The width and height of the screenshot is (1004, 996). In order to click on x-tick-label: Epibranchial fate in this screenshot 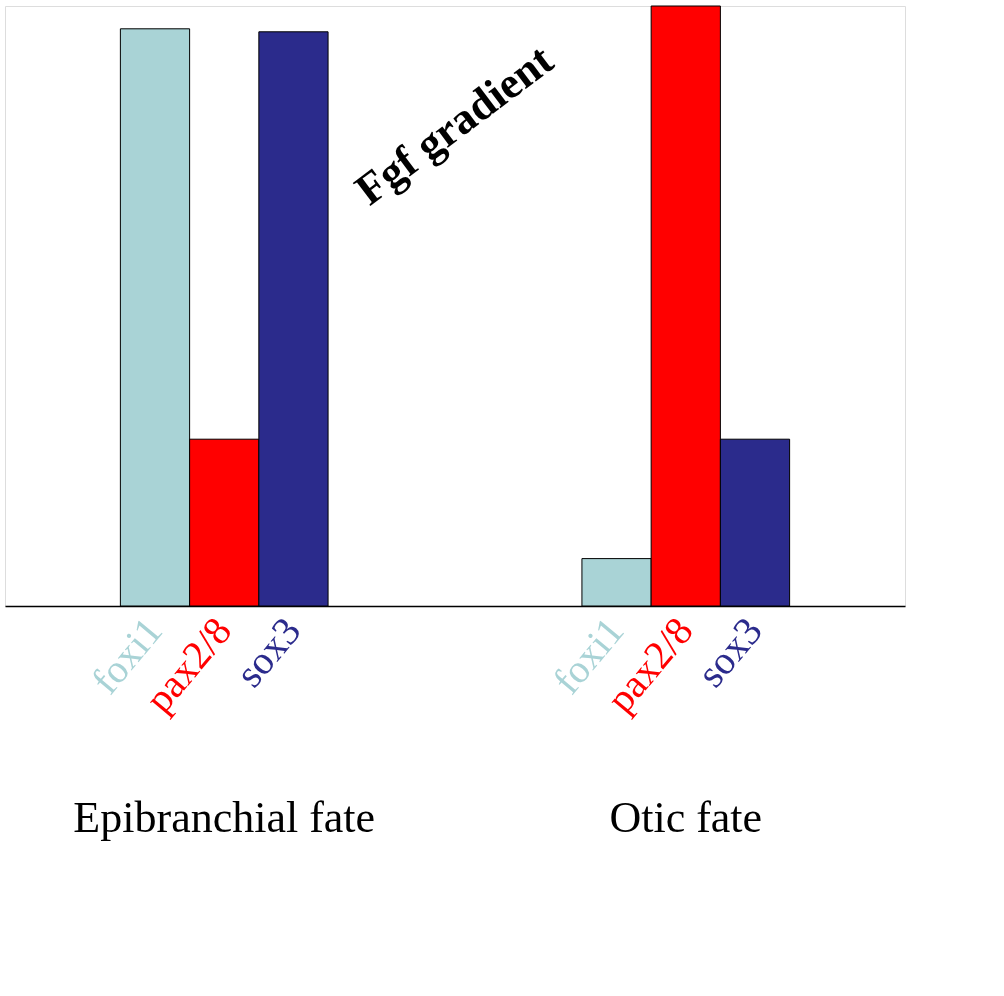, I will do `click(224, 817)`.